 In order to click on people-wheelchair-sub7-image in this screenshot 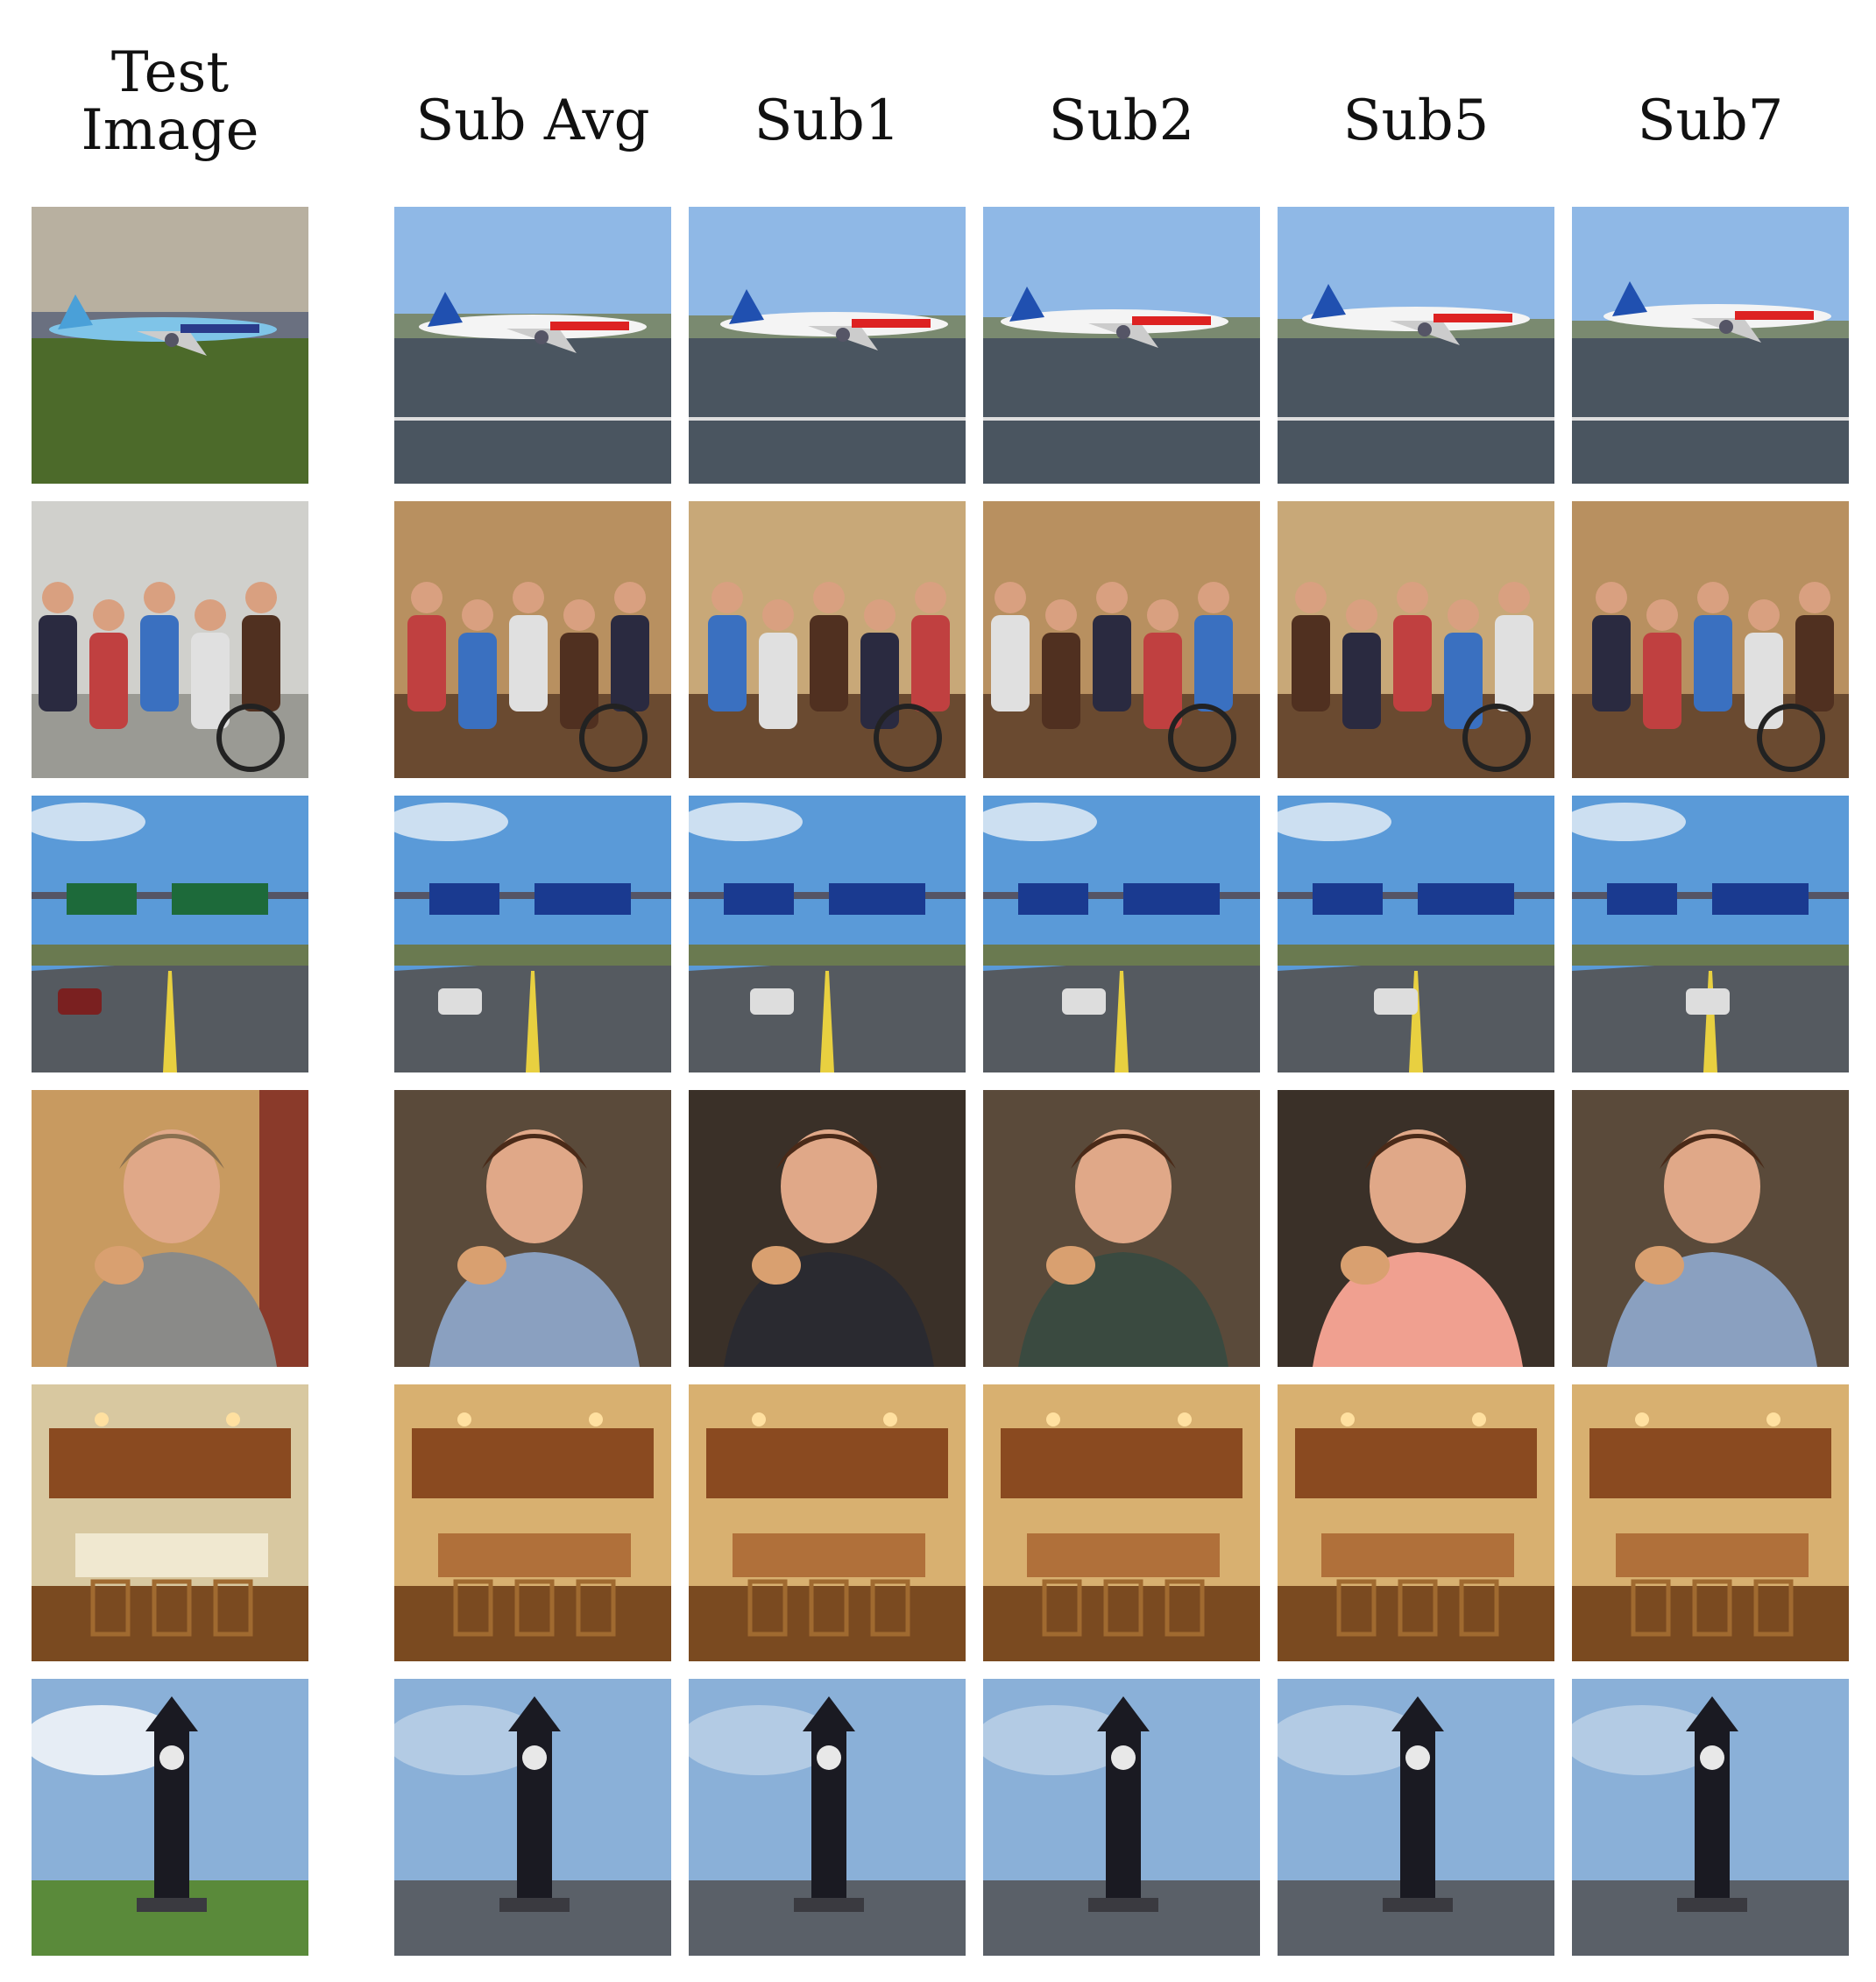, I will do `click(1710, 639)`.